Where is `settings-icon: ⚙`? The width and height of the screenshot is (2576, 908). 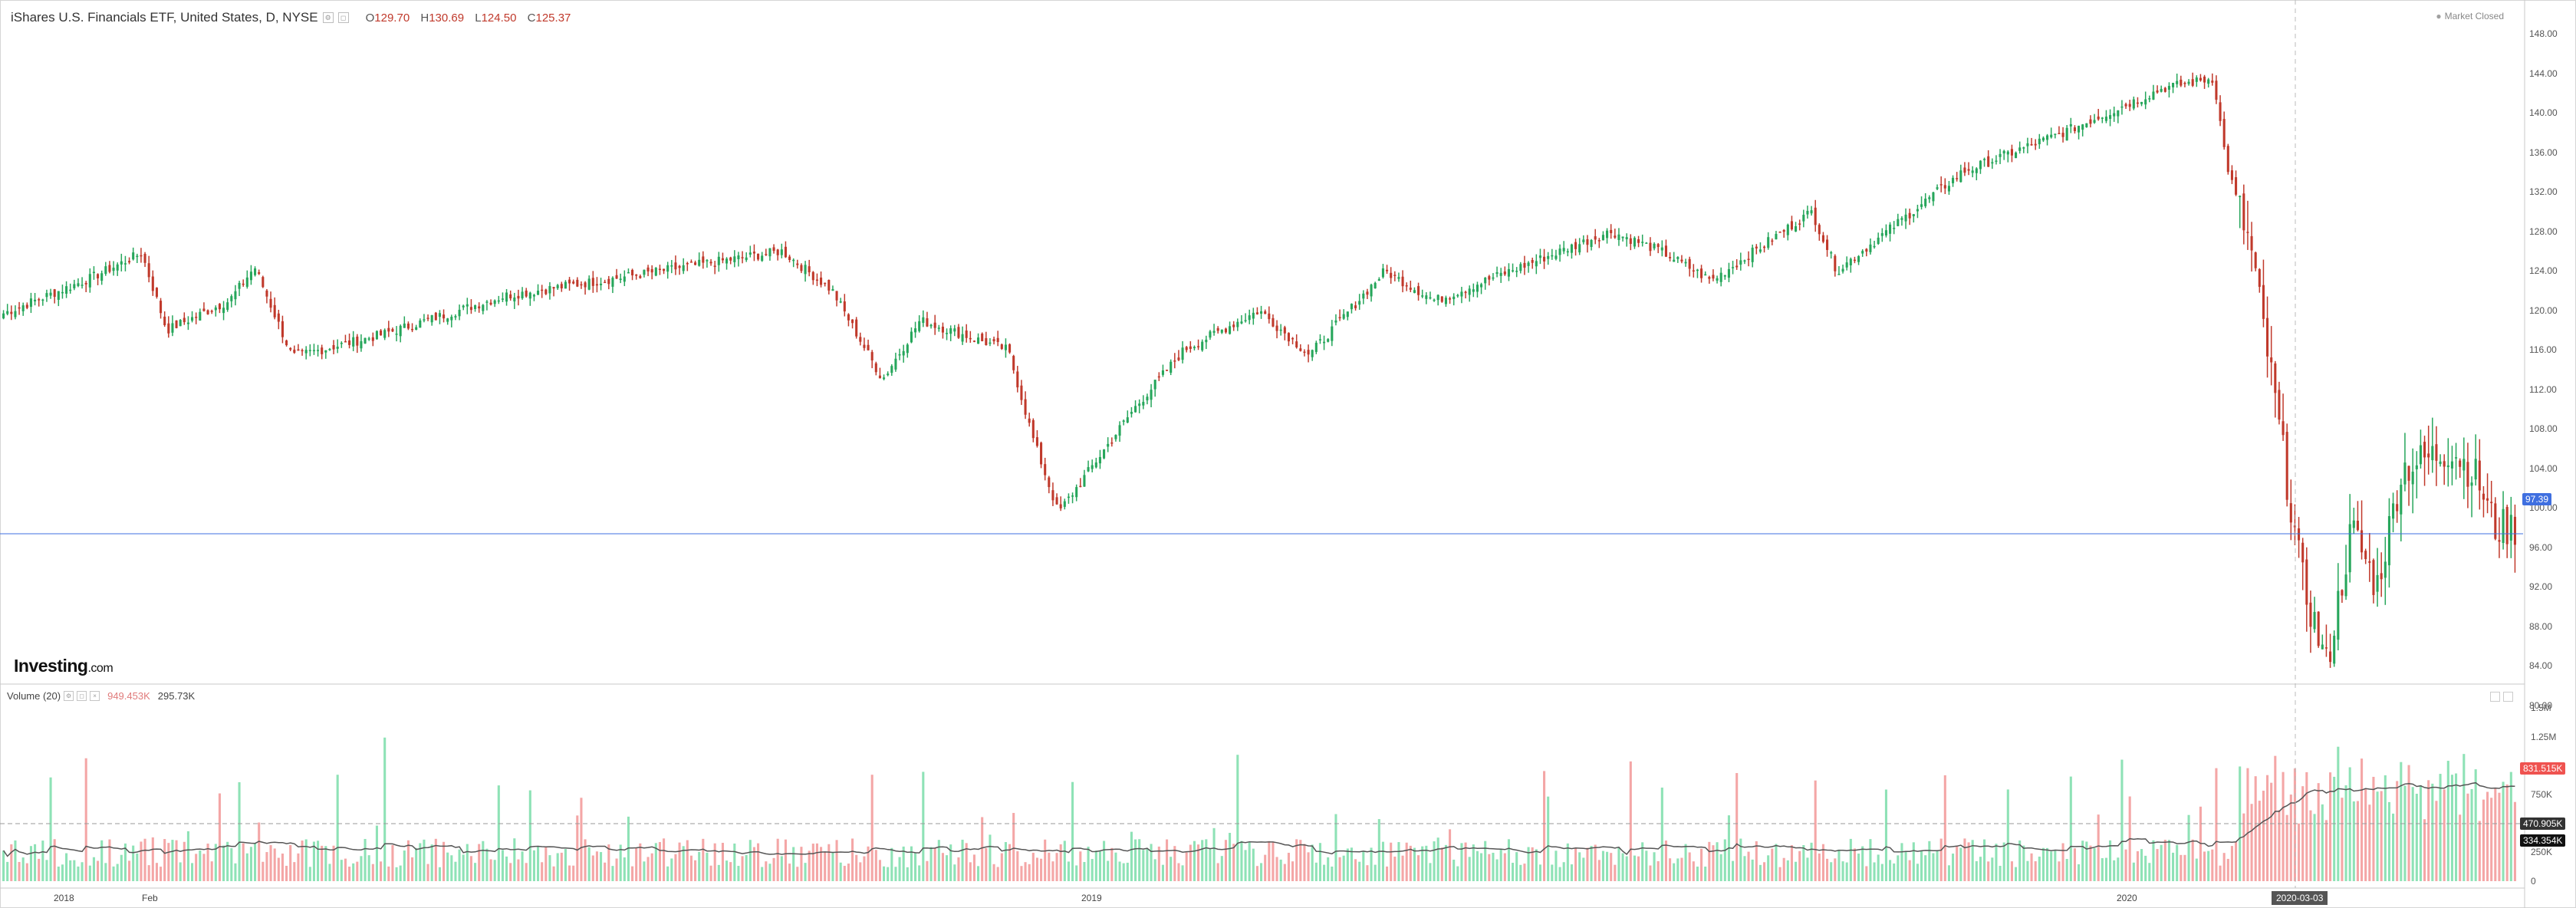 settings-icon: ⚙ is located at coordinates (328, 17).